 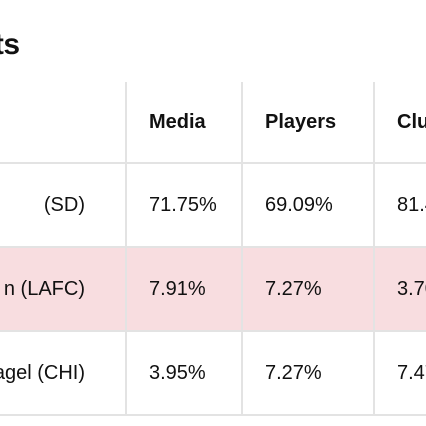 What do you see at coordinates (183, 289) in the screenshot?
I see `media-cell: 7.91%` at bounding box center [183, 289].